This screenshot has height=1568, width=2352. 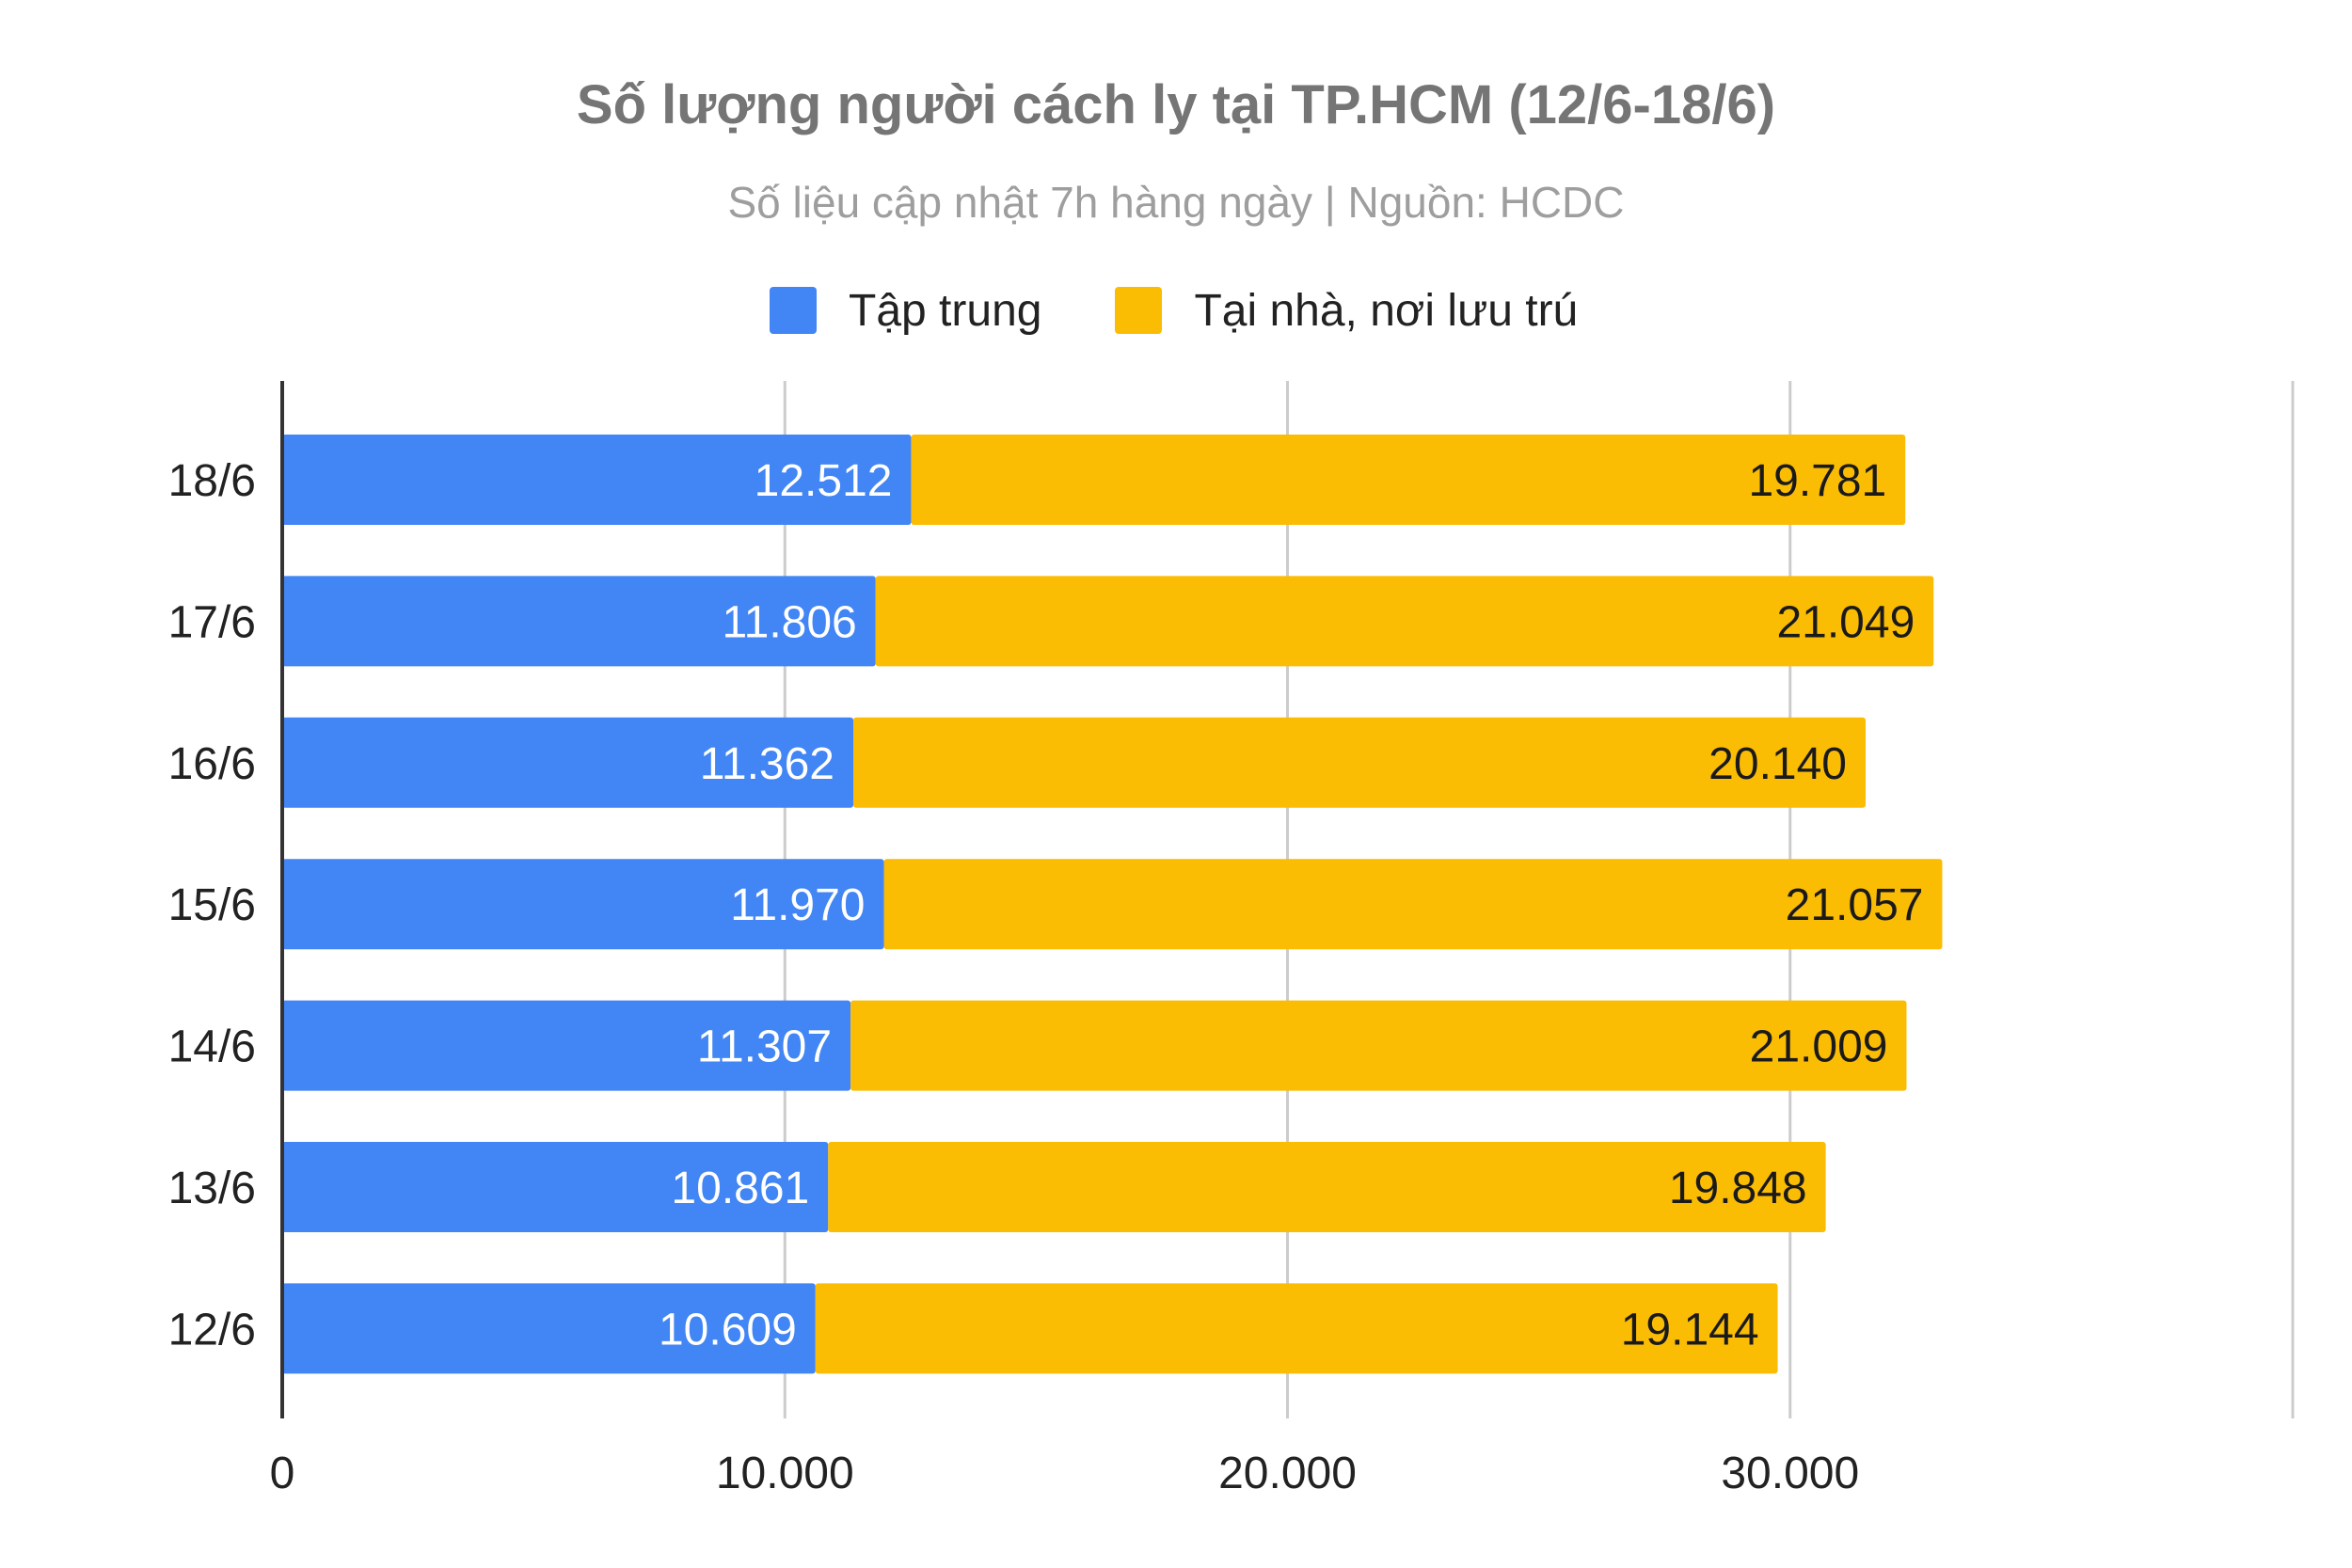 What do you see at coordinates (789, 622) in the screenshot?
I see `data-label: 11.806` at bounding box center [789, 622].